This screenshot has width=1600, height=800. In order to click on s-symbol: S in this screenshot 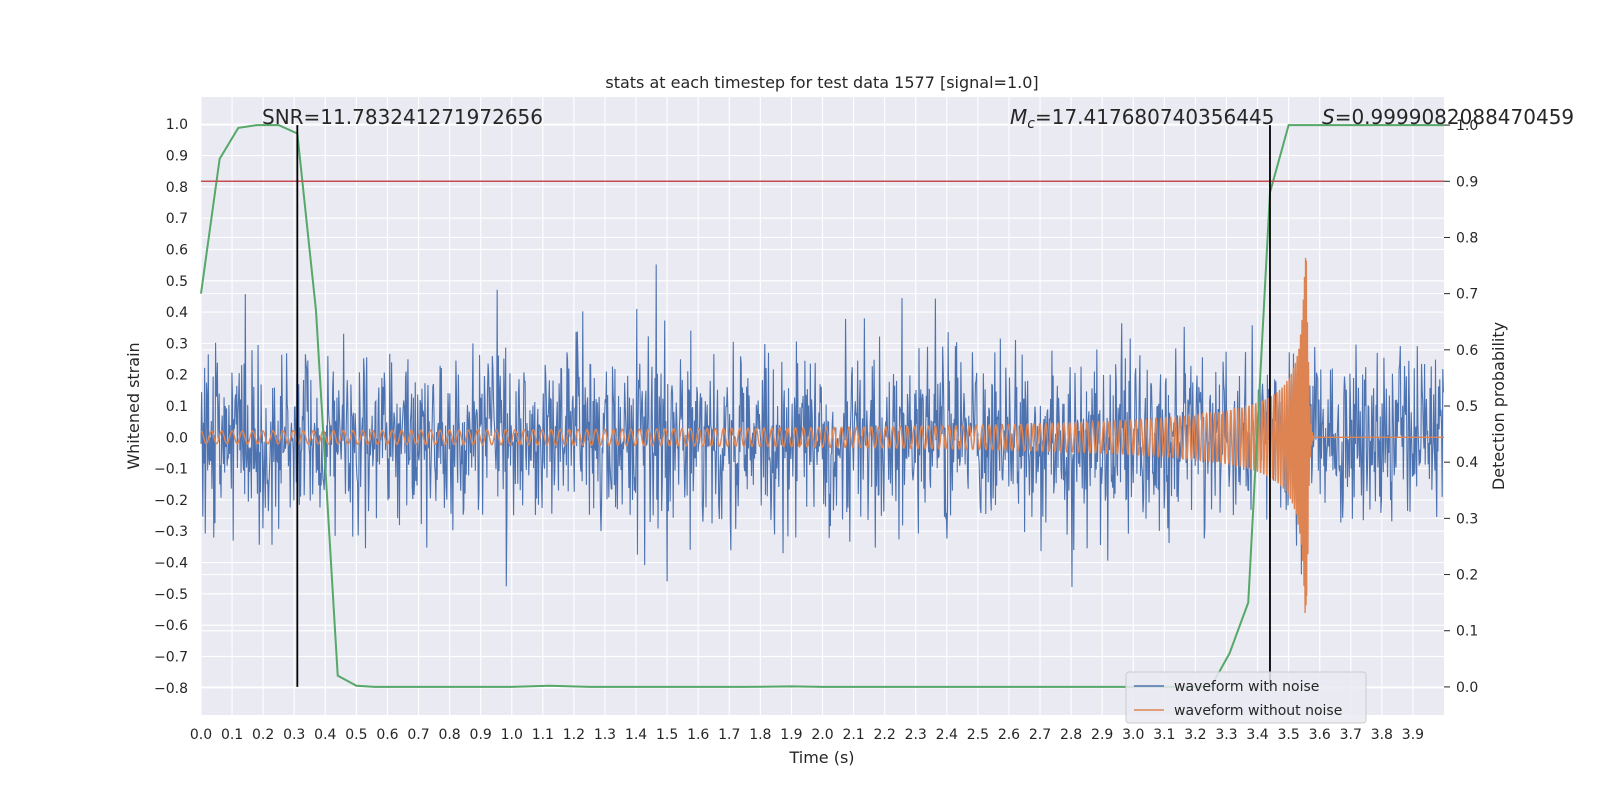, I will do `click(1328, 117)`.